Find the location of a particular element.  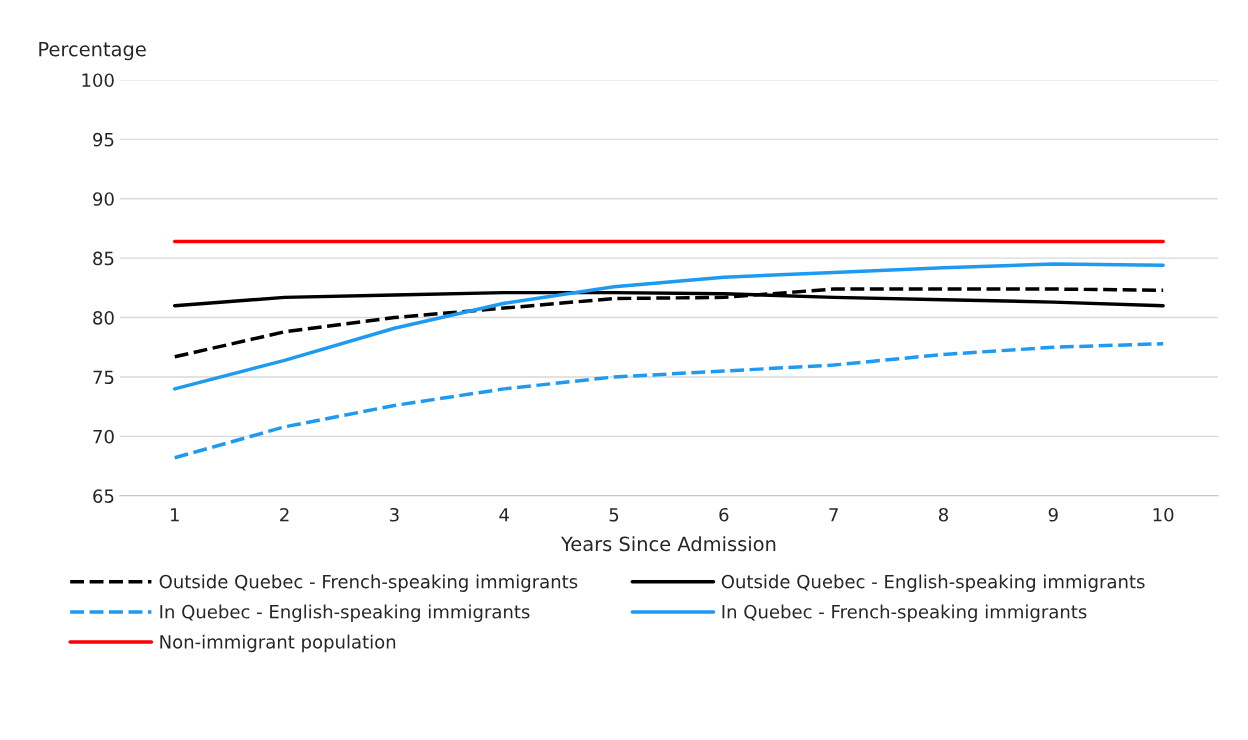

legend-label: Non-immigrant population is located at coordinates (278, 643).